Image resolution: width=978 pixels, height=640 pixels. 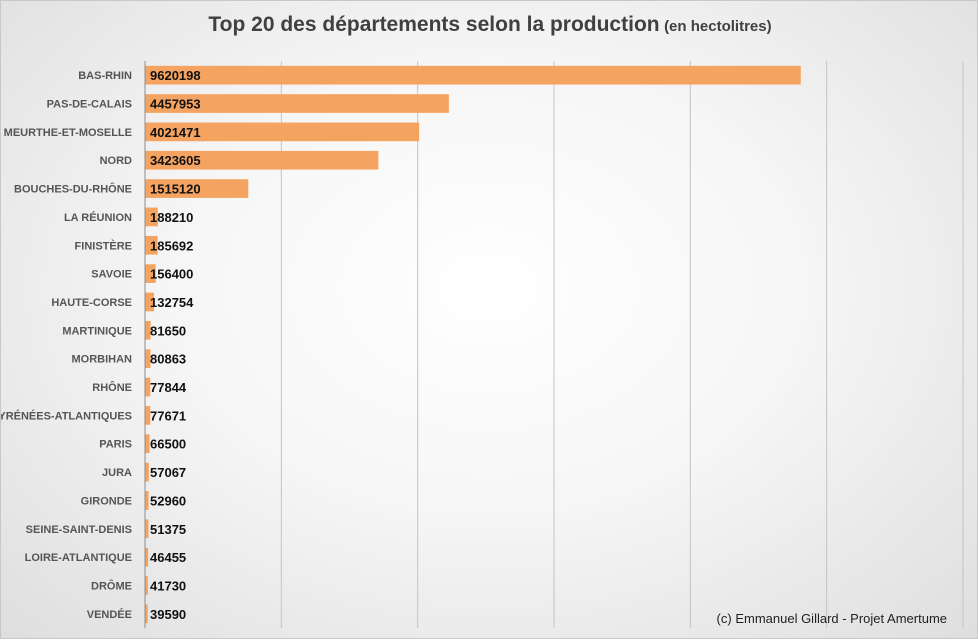 I want to click on data-label: 41730, so click(x=168, y=585).